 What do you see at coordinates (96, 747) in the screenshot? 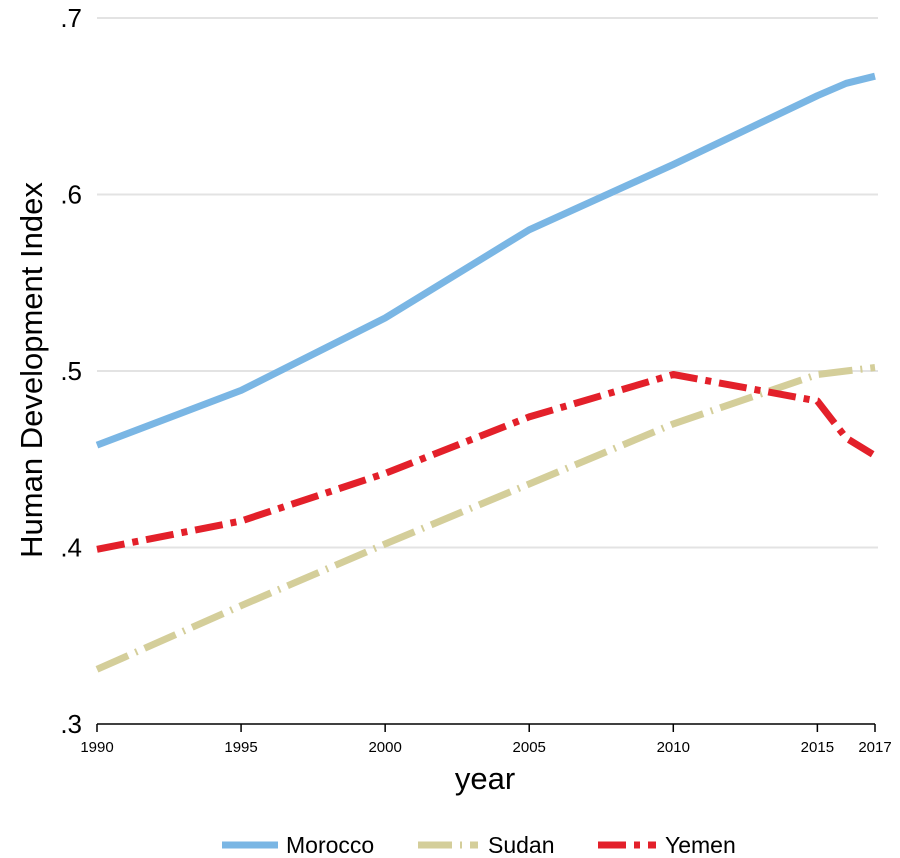
I see `x-tick-label: 1990` at bounding box center [96, 747].